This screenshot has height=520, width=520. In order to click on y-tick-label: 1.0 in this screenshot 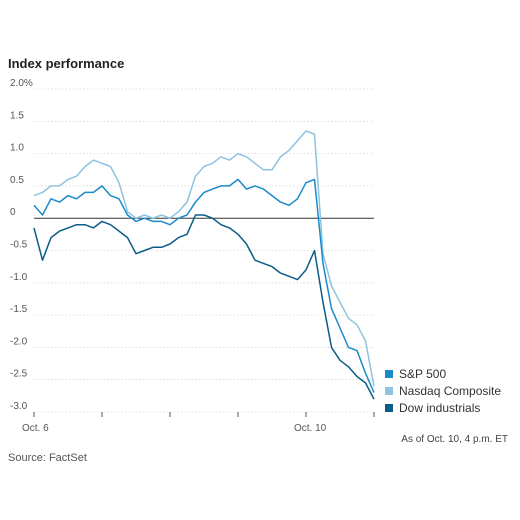, I will do `click(17, 148)`.